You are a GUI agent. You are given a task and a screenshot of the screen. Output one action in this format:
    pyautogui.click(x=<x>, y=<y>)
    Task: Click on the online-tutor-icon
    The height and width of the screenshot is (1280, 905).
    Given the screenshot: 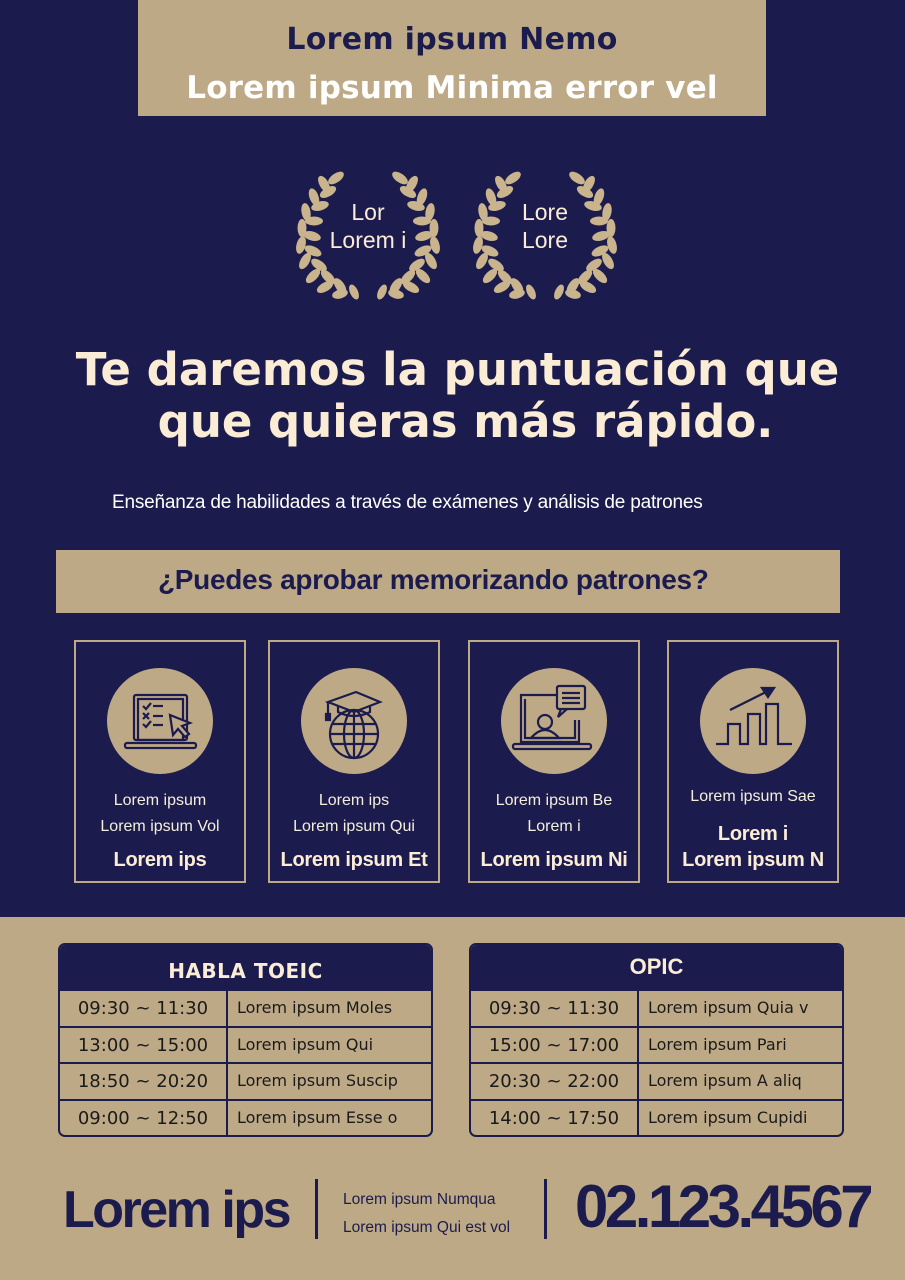 What is the action you would take?
    pyautogui.click(x=552, y=717)
    